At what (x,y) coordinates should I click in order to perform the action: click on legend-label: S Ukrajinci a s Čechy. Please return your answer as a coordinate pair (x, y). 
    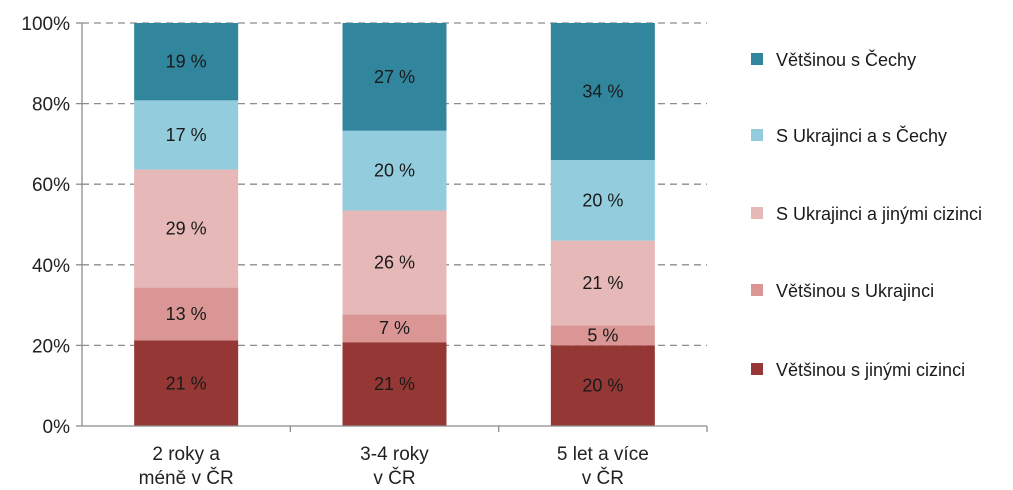
    Looking at the image, I should click on (861, 135).